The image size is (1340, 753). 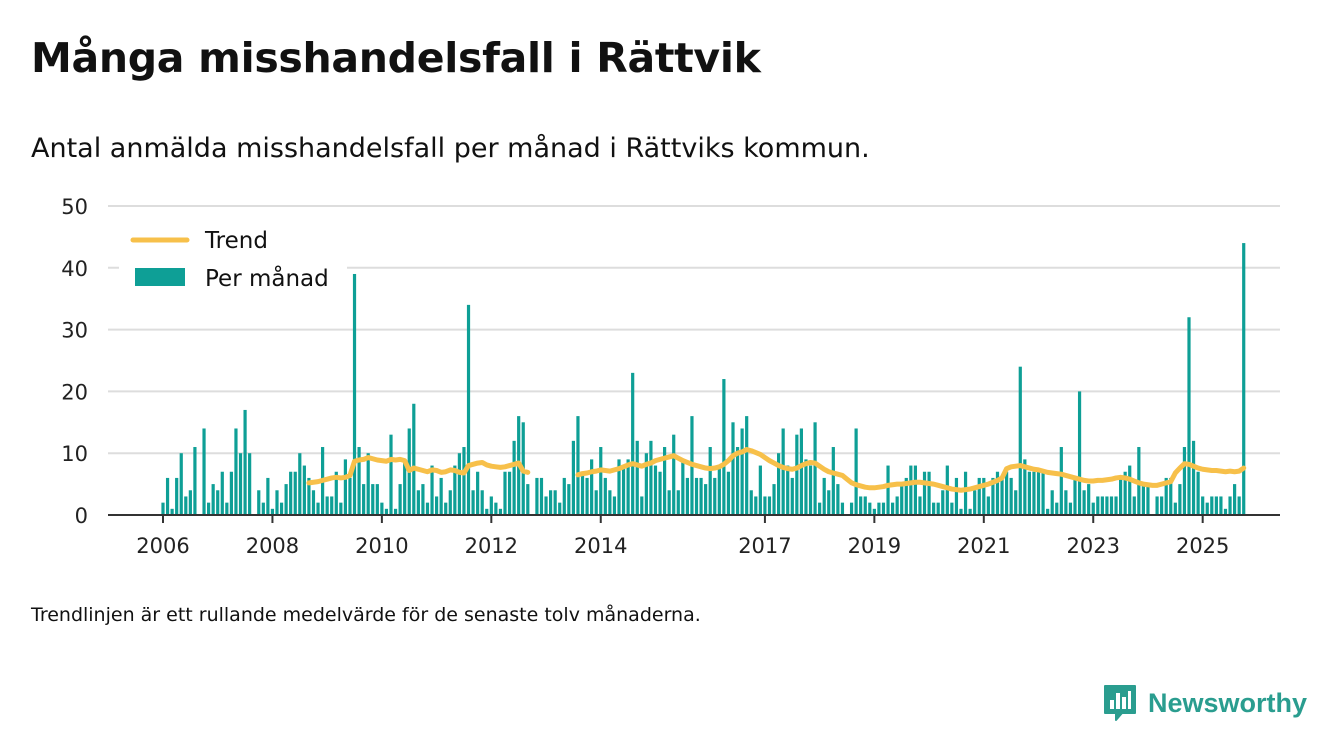 What do you see at coordinates (81, 516) in the screenshot?
I see `y-tick-label: 0` at bounding box center [81, 516].